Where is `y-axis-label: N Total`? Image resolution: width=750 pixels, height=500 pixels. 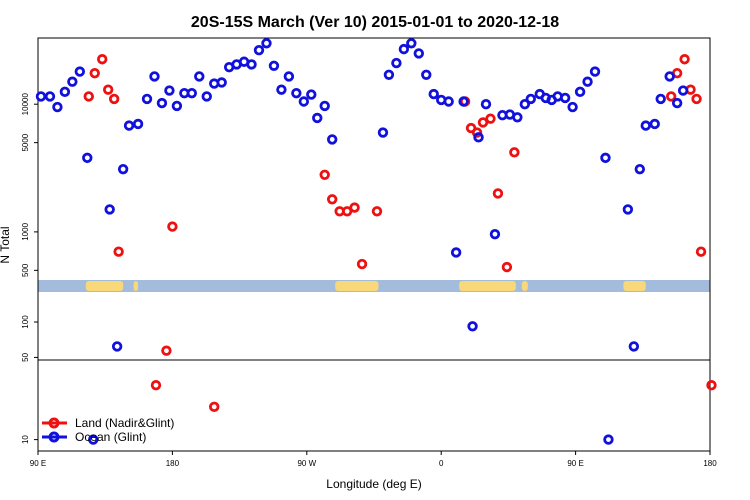 y-axis-label: N Total is located at coordinates (6, 244).